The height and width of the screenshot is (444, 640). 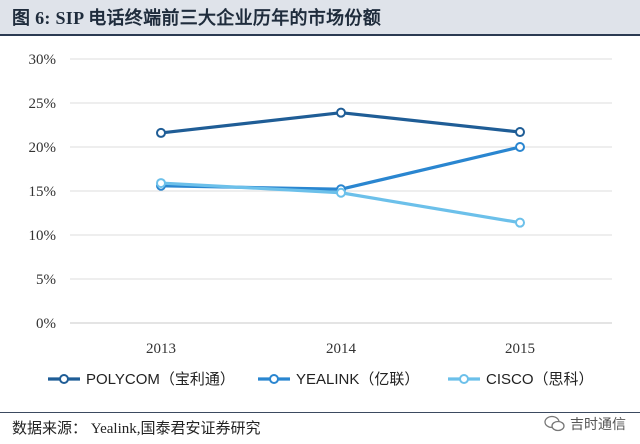 What do you see at coordinates (43, 192) in the screenshot?
I see `y-tick-label: 15%` at bounding box center [43, 192].